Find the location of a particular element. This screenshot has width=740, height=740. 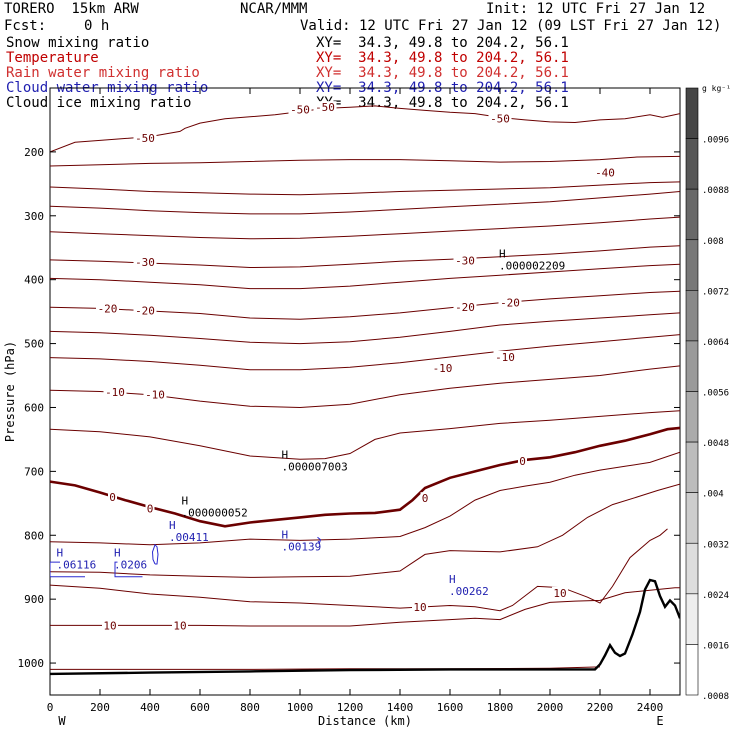

colorbar-label: .0072 is located at coordinates (715, 292).